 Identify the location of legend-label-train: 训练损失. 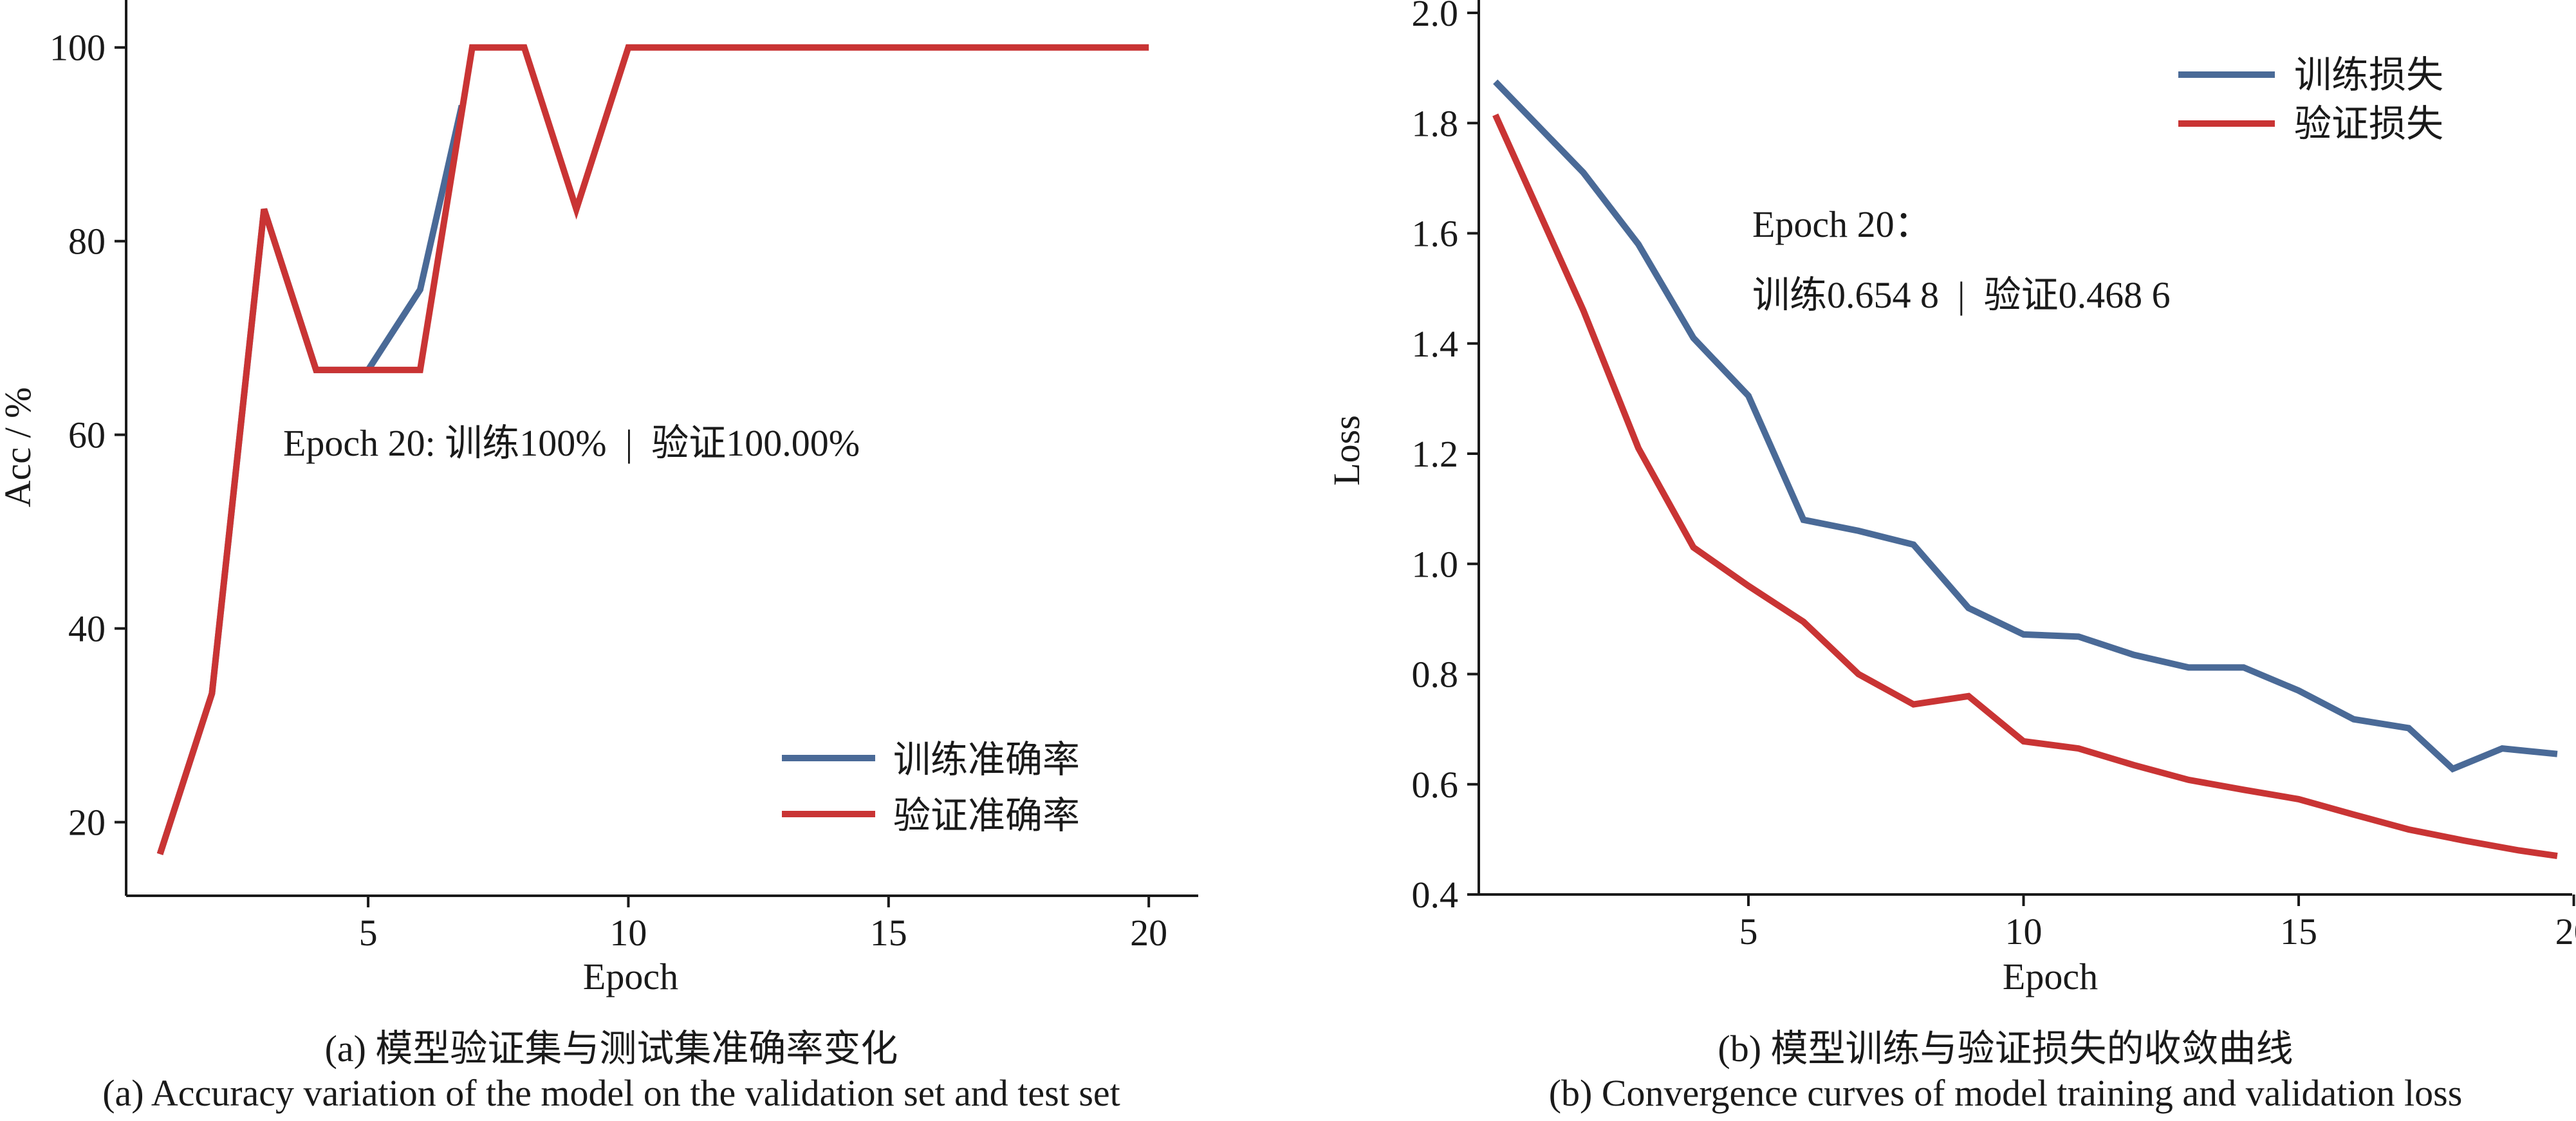
(2368, 75).